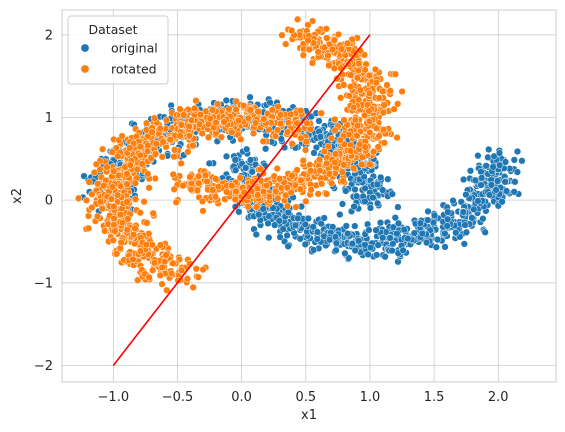 Image resolution: width=565 pixels, height=432 pixels. I want to click on y-tick-label: −2, so click(43, 366).